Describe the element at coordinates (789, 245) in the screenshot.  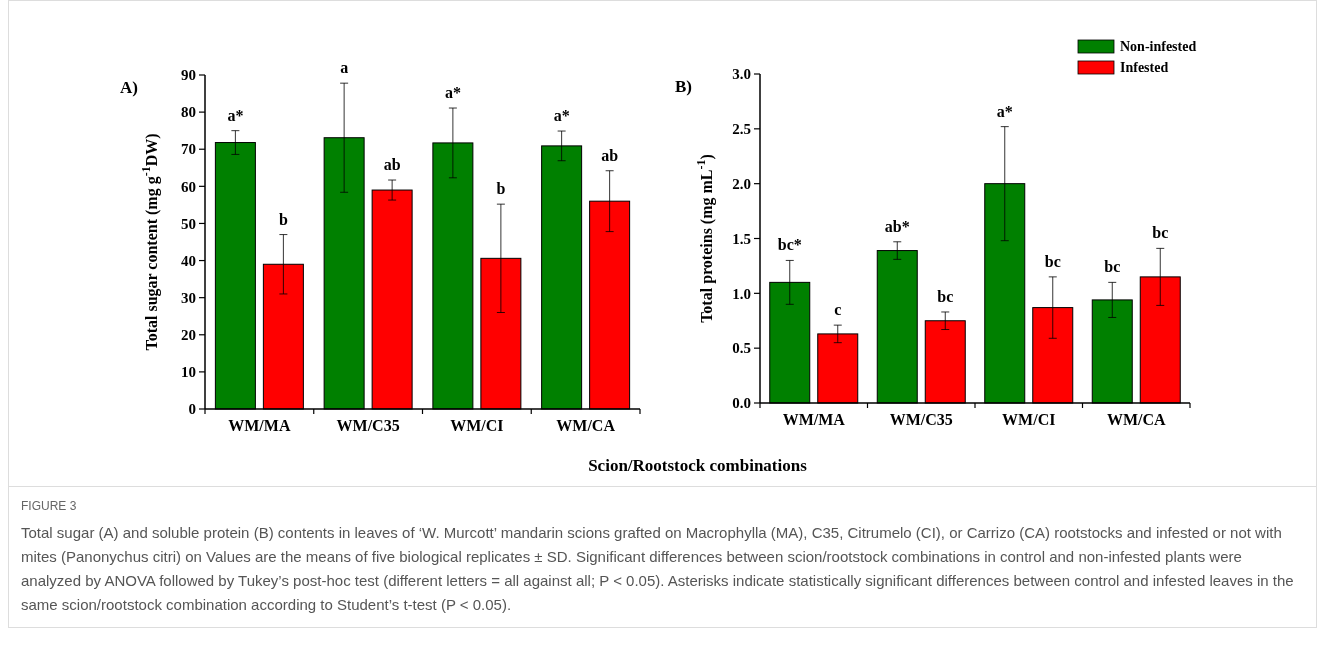
I see `annotation: bc*` at that location.